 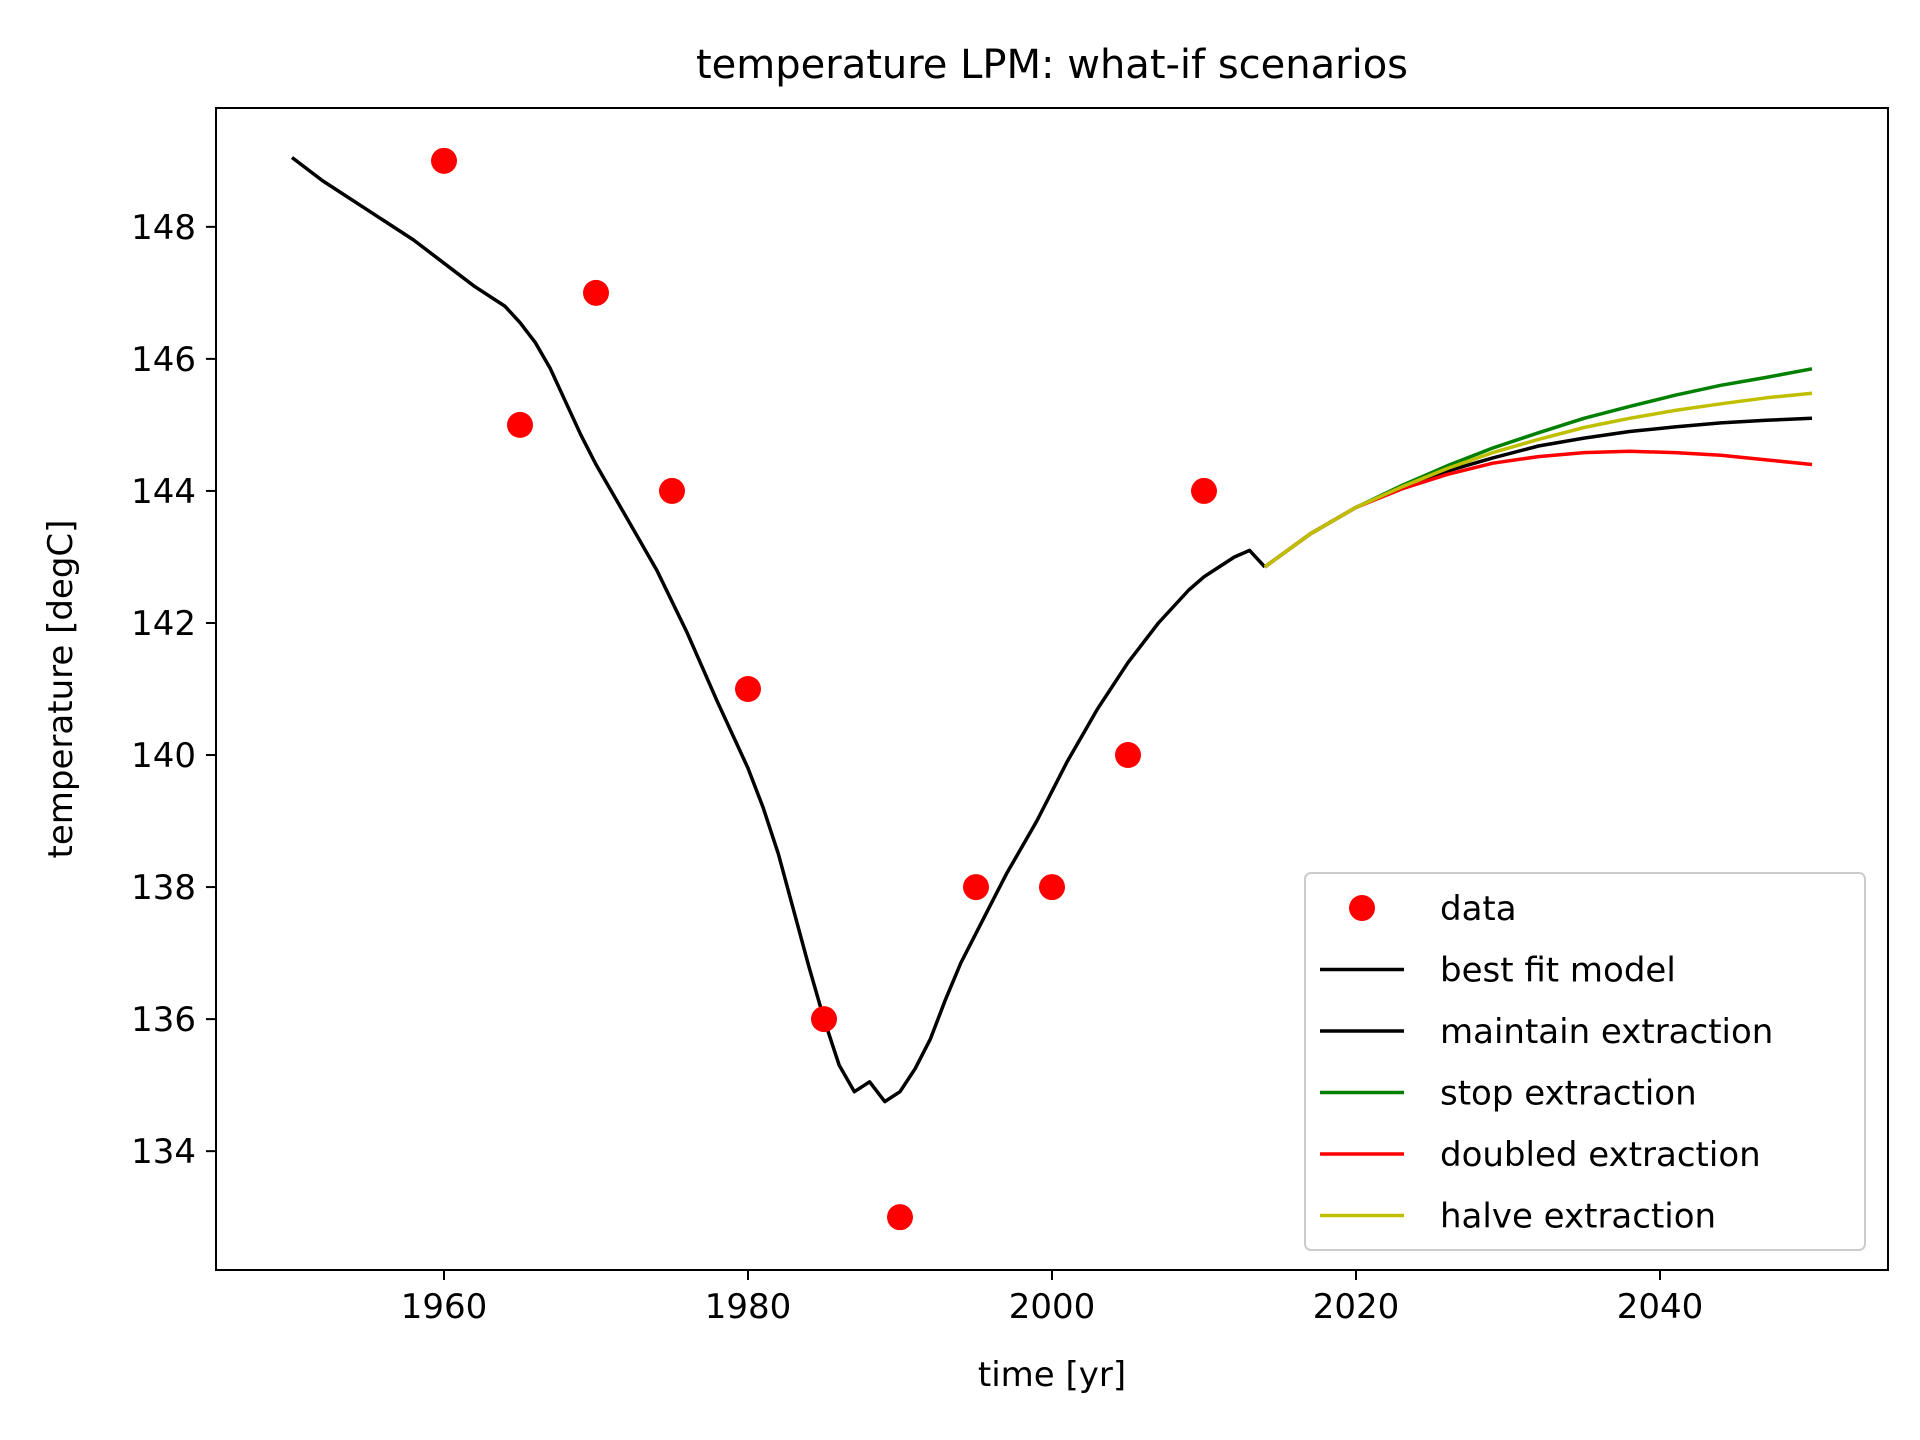 I want to click on y-axis-ticks: 134 136 138 140 142 144 146 148, so click(x=173, y=690).